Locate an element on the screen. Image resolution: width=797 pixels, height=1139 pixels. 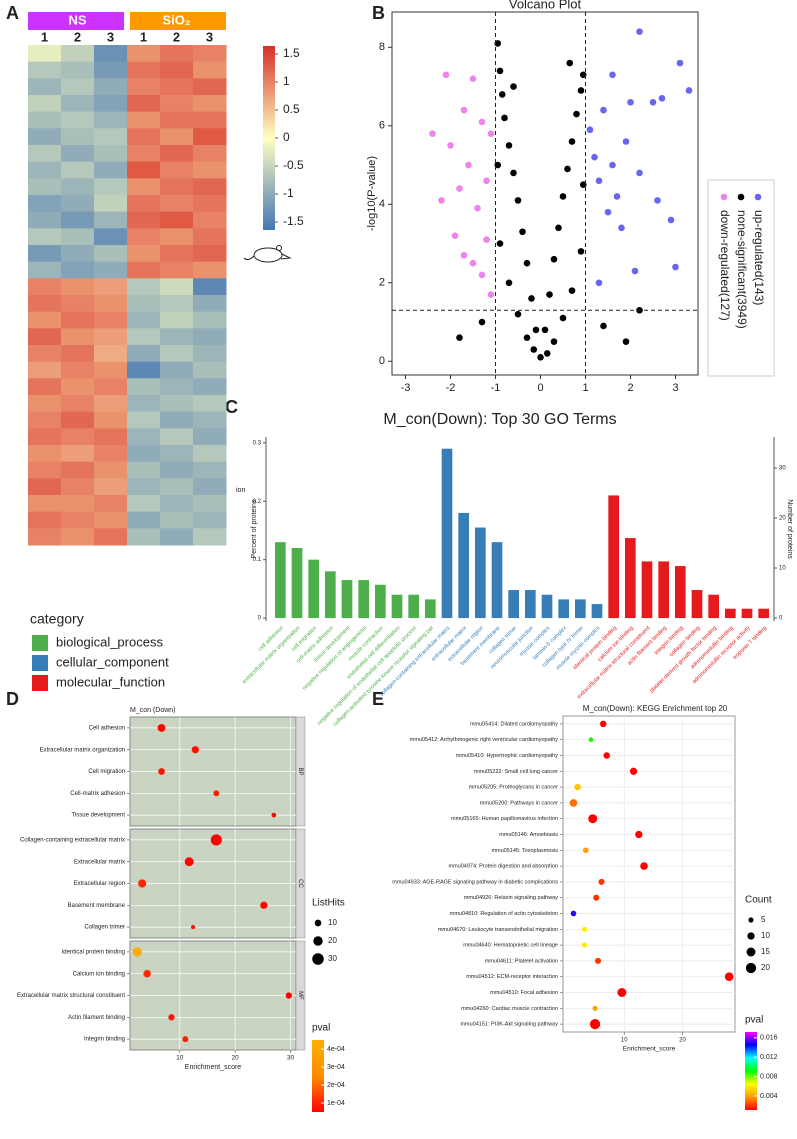
size-legend-mark is located at coordinates (751, 952).